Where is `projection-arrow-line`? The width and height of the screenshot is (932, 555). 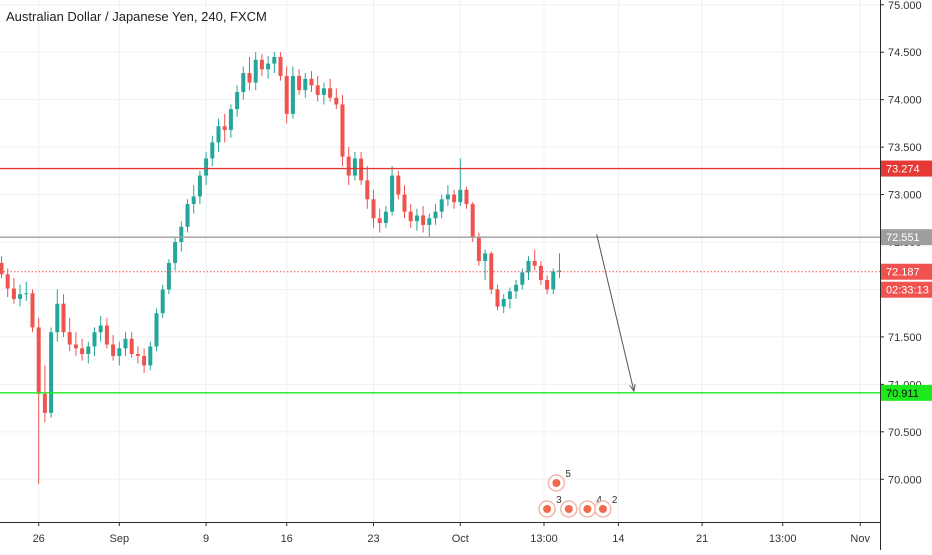 projection-arrow-line is located at coordinates (615, 313).